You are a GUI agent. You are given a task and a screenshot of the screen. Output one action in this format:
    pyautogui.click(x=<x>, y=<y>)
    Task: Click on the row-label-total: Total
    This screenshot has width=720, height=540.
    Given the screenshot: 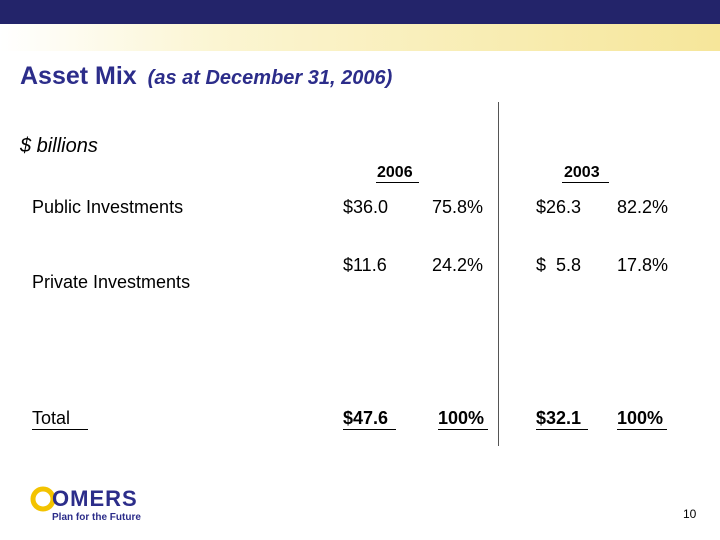 What is the action you would take?
    pyautogui.click(x=51, y=418)
    